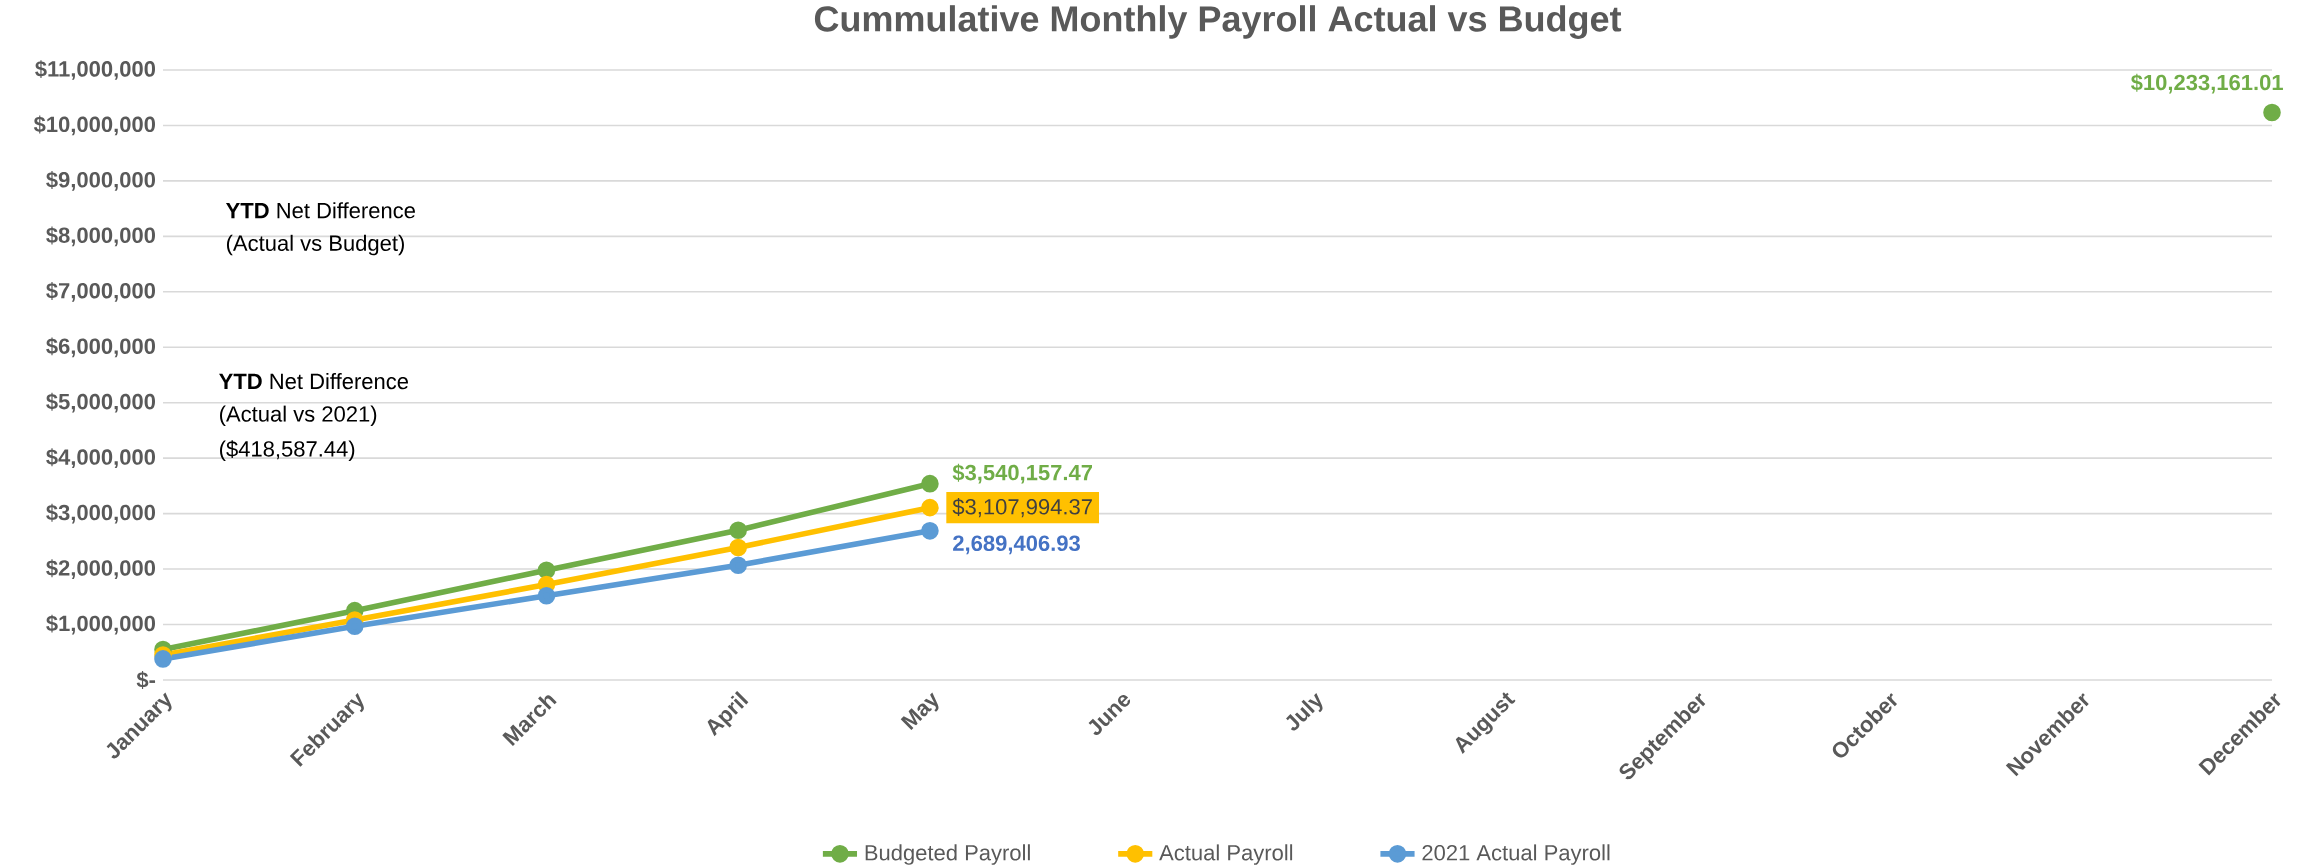 The width and height of the screenshot is (2304, 865). I want to click on y-tick-label: $6,000,000, so click(101, 347).